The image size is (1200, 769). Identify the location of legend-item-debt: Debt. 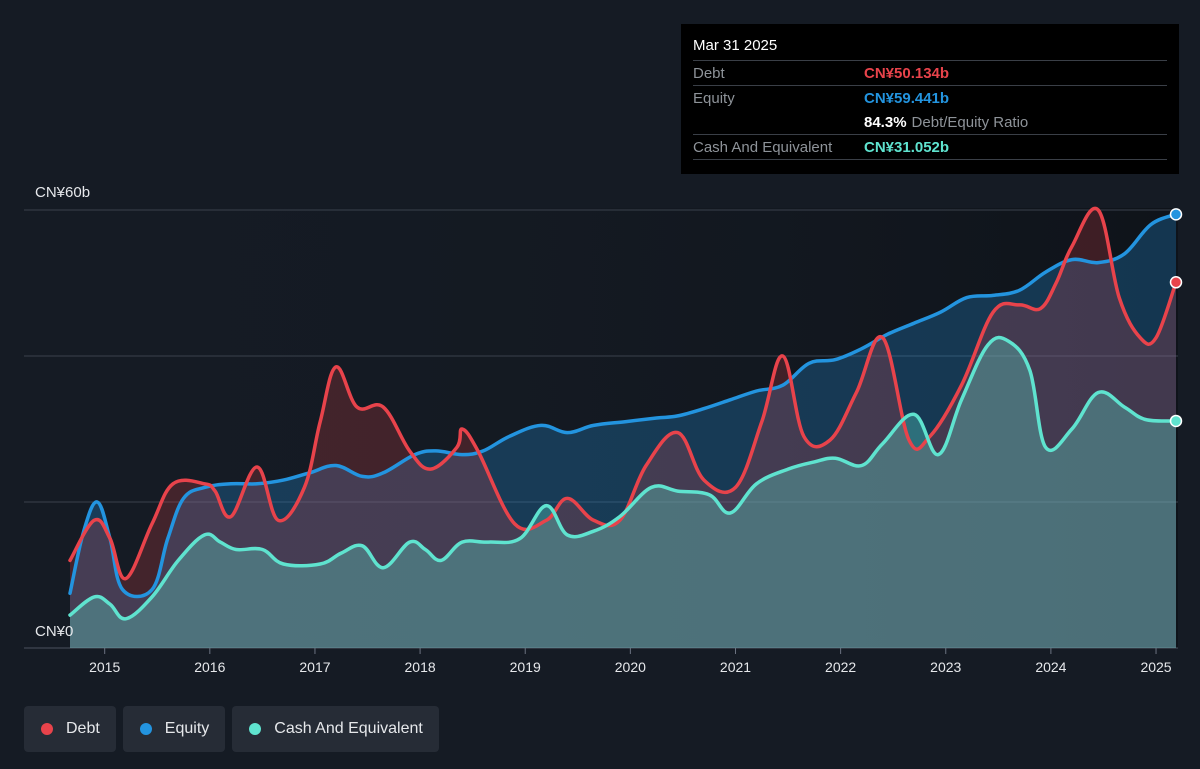
(70, 729).